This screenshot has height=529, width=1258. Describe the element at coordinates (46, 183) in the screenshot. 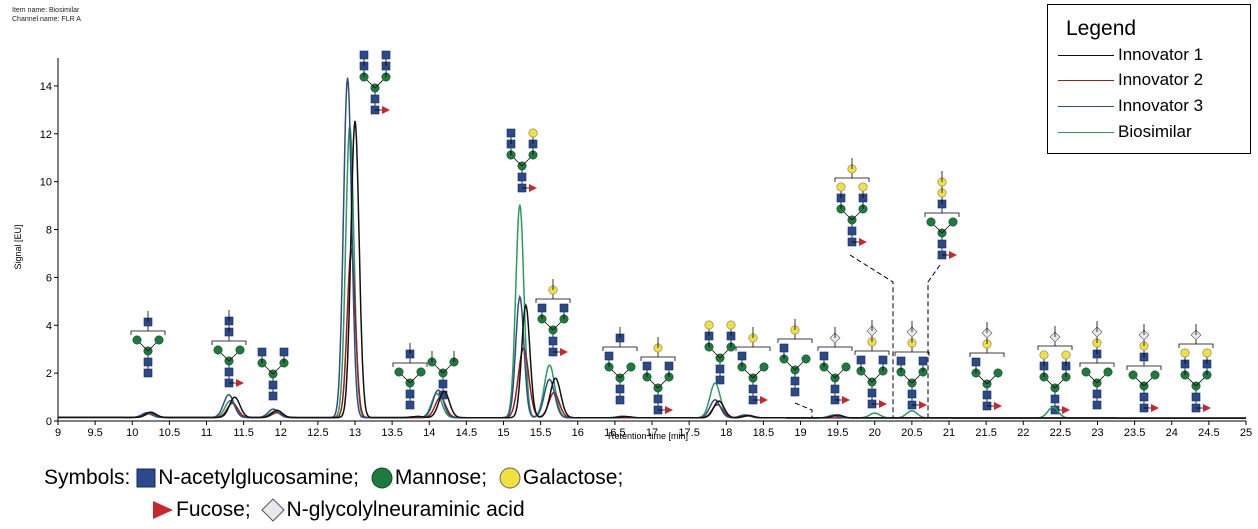

I see `y-tick-label: 10` at that location.